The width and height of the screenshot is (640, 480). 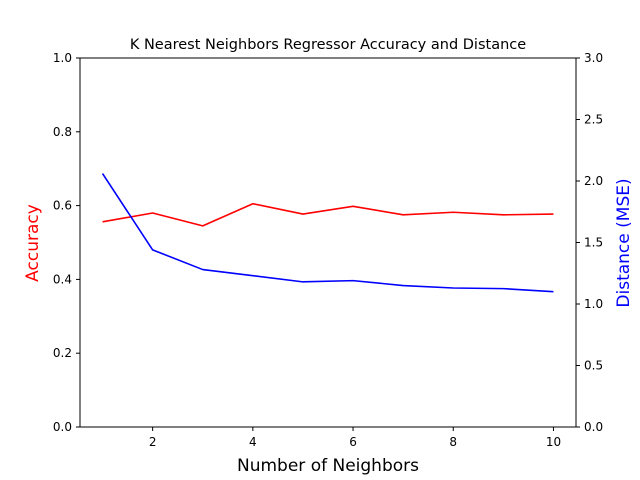 What do you see at coordinates (453, 442) in the screenshot?
I see `x-tick-label: 8` at bounding box center [453, 442].